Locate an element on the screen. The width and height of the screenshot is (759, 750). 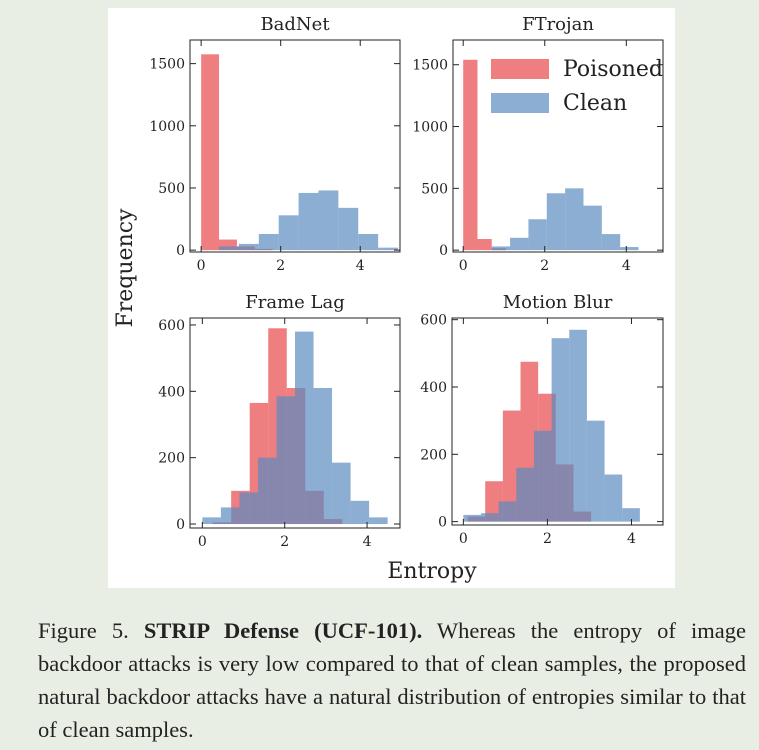
x-axis-label: Entropy is located at coordinates (432, 571).